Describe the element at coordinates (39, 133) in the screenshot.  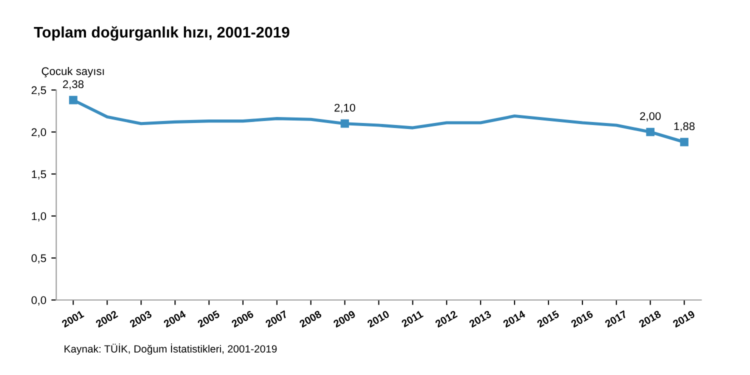
I see `y-tick-label: 2,0` at that location.